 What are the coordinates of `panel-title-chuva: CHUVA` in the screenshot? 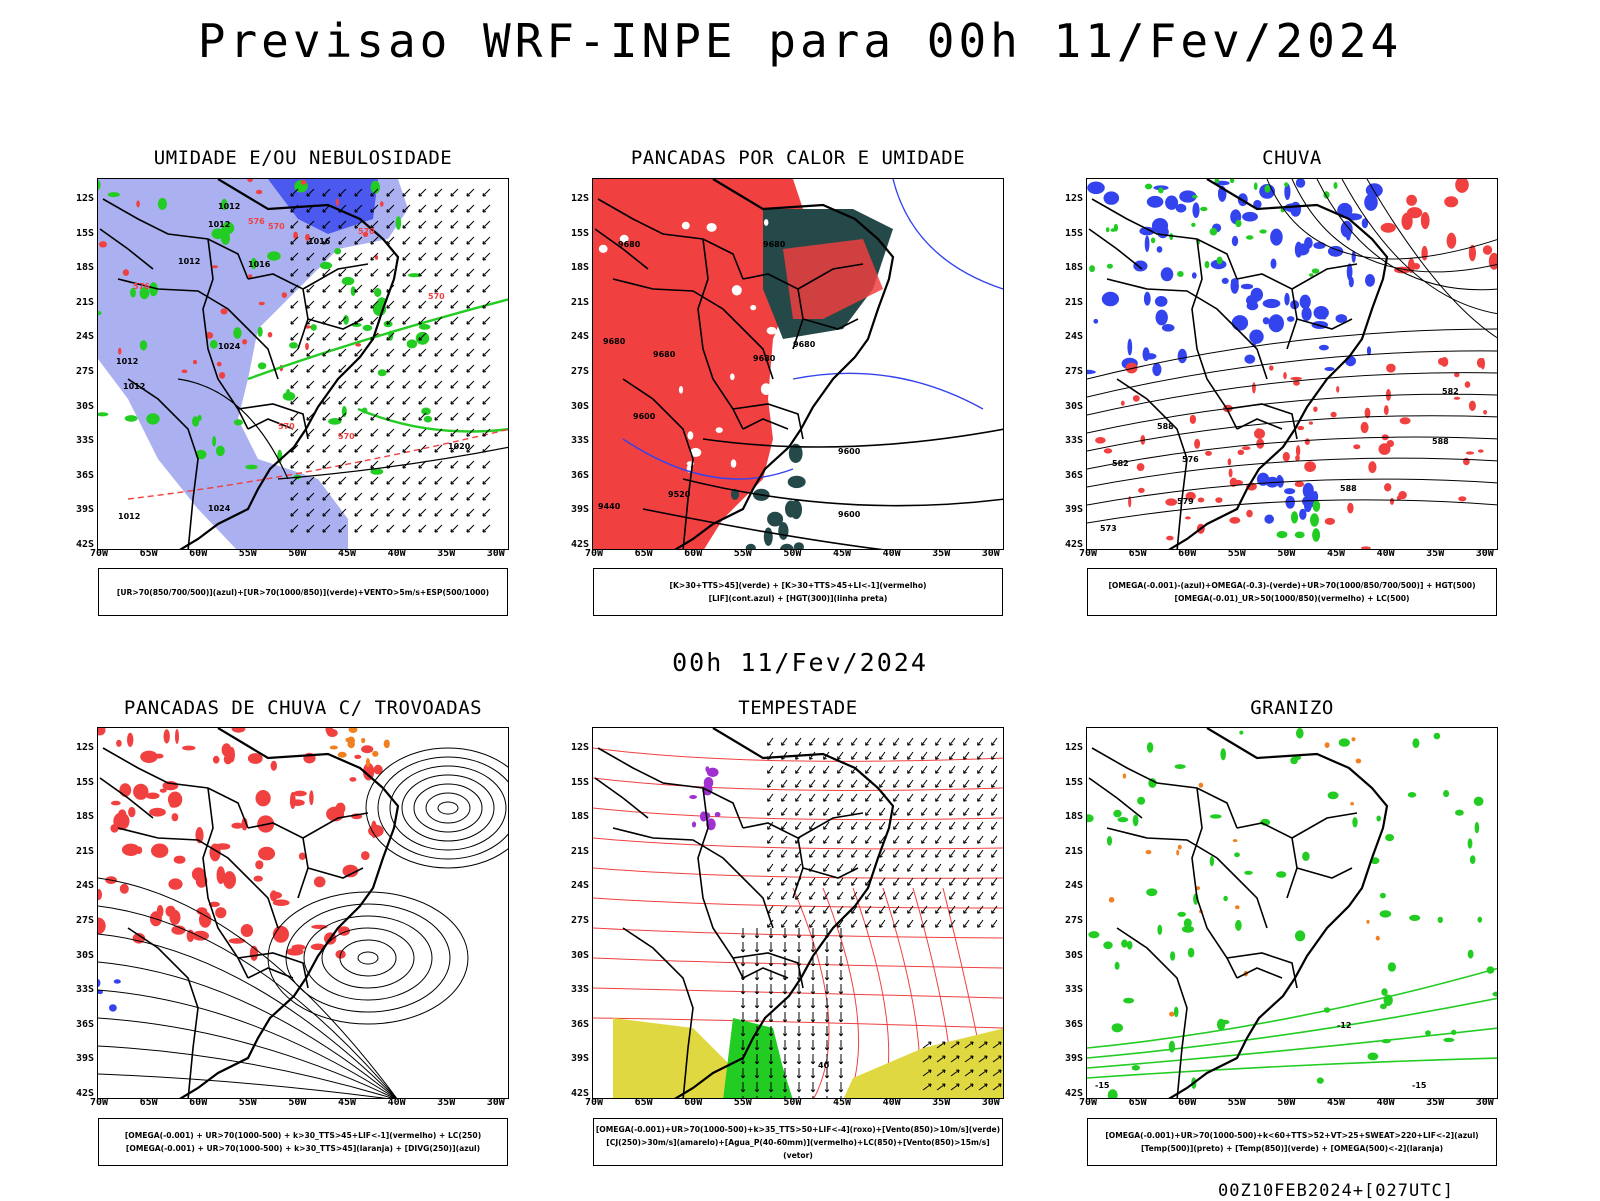 It's located at (1292, 158).